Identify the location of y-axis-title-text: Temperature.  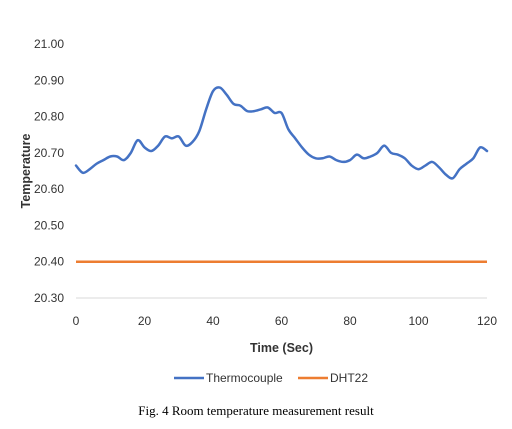
(26, 171).